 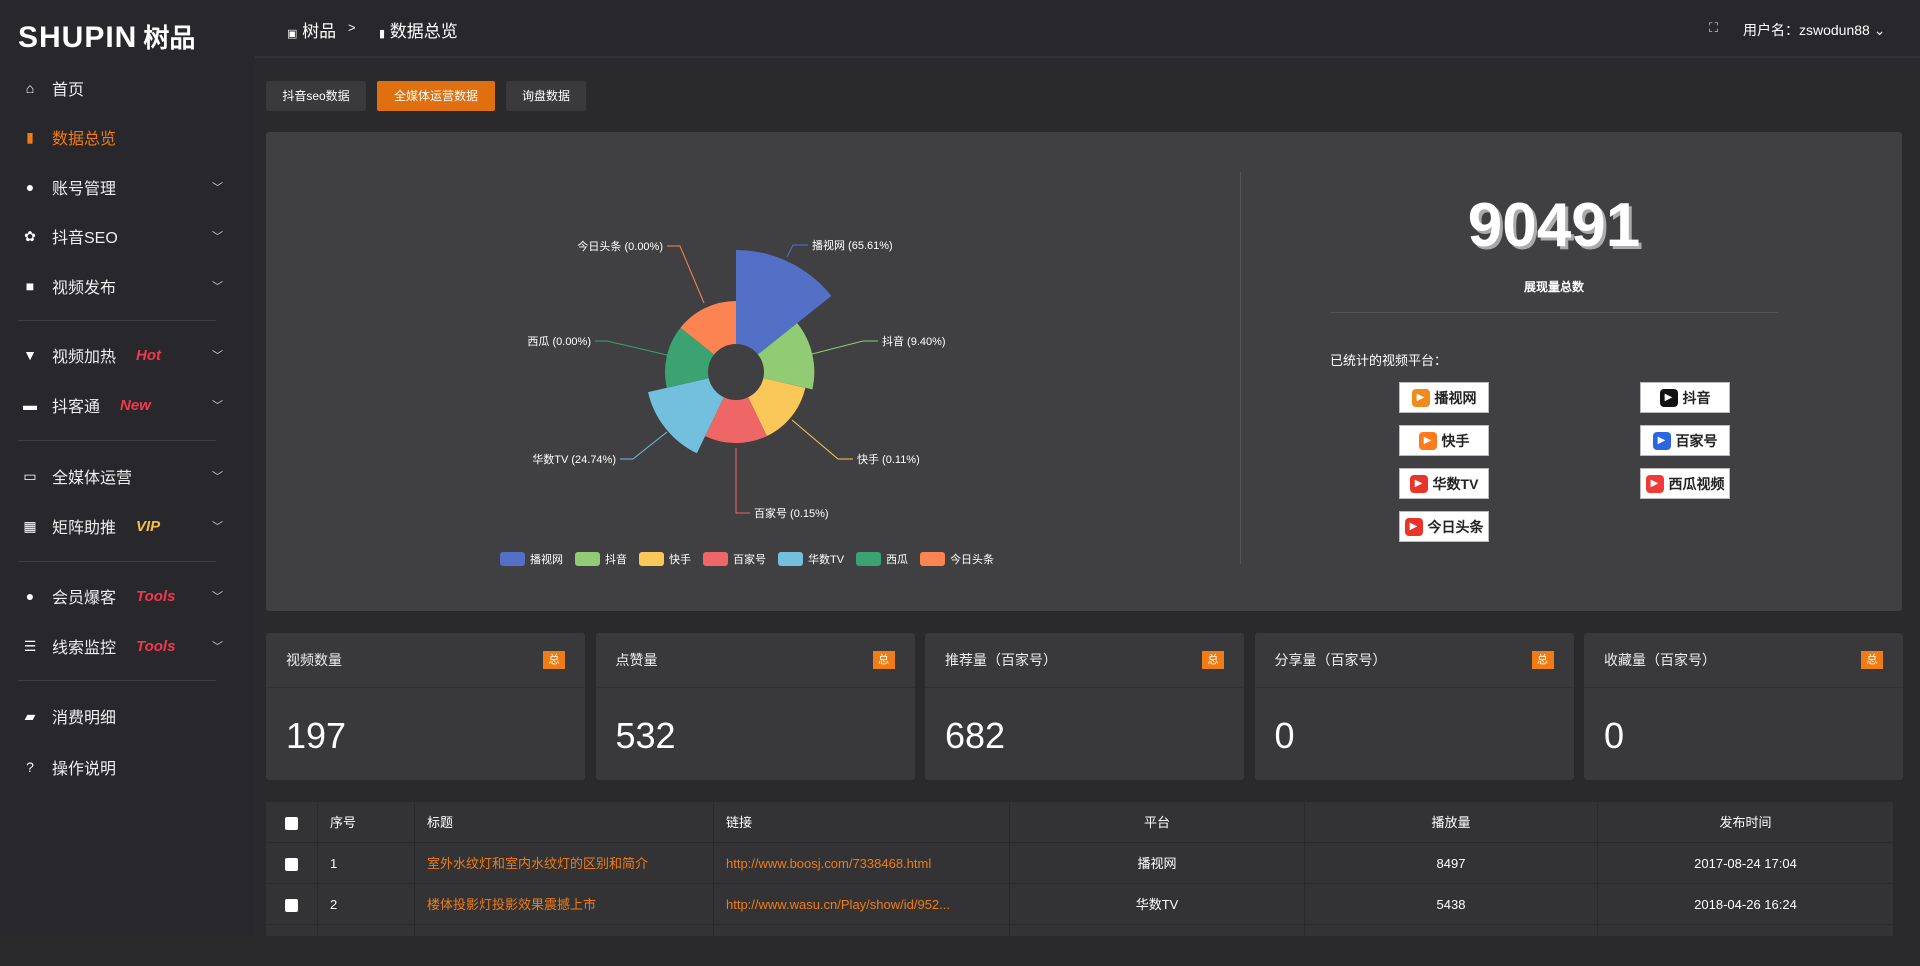 What do you see at coordinates (127, 236) in the screenshot?
I see `sidebar-item-3: ✿ 抖音SEO ﹀` at bounding box center [127, 236].